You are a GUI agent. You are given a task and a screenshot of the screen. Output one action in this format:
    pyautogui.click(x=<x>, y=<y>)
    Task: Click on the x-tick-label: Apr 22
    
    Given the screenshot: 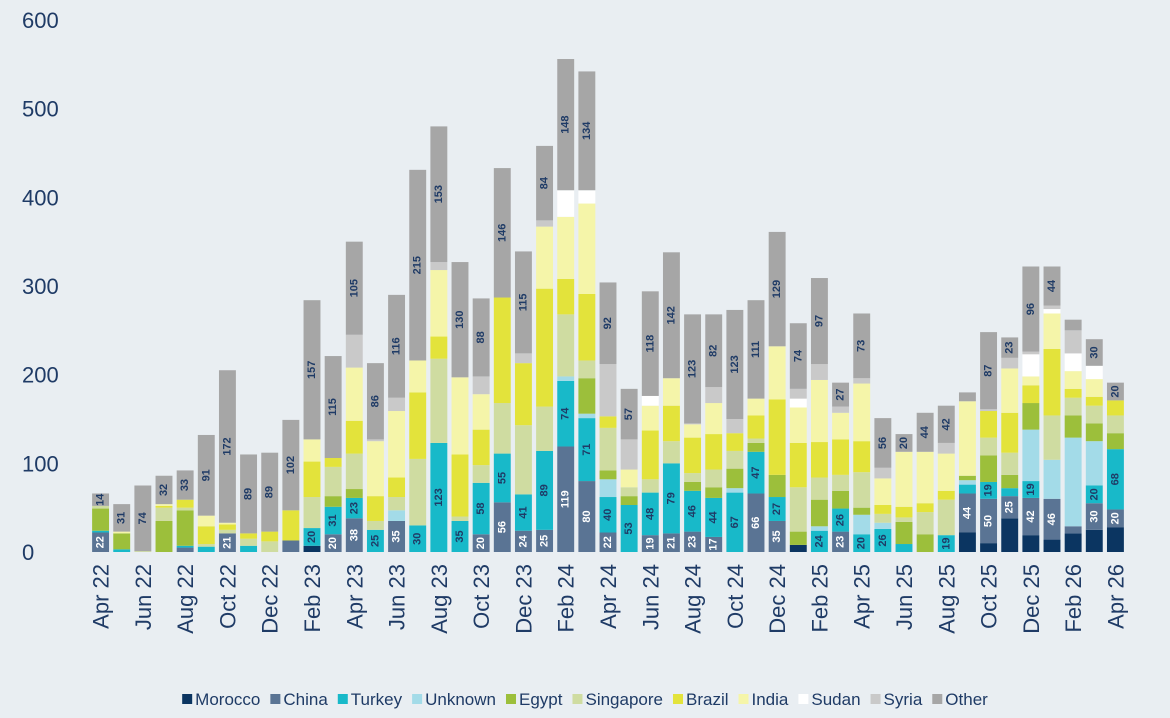 What is the action you would take?
    pyautogui.click(x=101, y=596)
    